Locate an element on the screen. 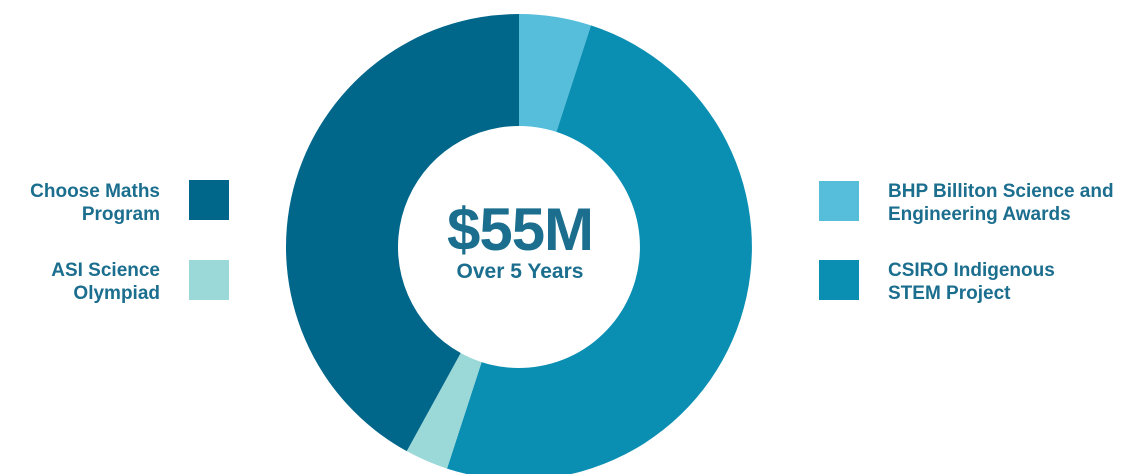 This screenshot has width=1137, height=474. legend-label-asi-science-olympiad: ASI Science Olympiad is located at coordinates (105, 282).